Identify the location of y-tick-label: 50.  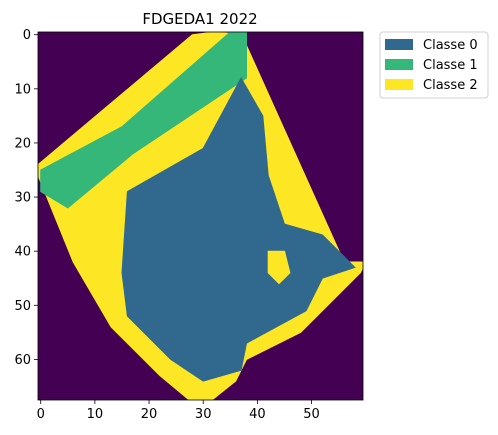
(22, 306).